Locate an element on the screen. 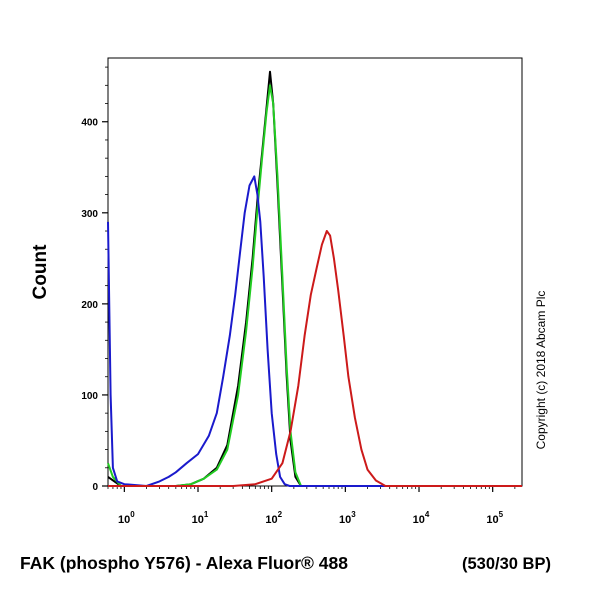  x-tick-label: 10⁵ is located at coordinates (494, 518).